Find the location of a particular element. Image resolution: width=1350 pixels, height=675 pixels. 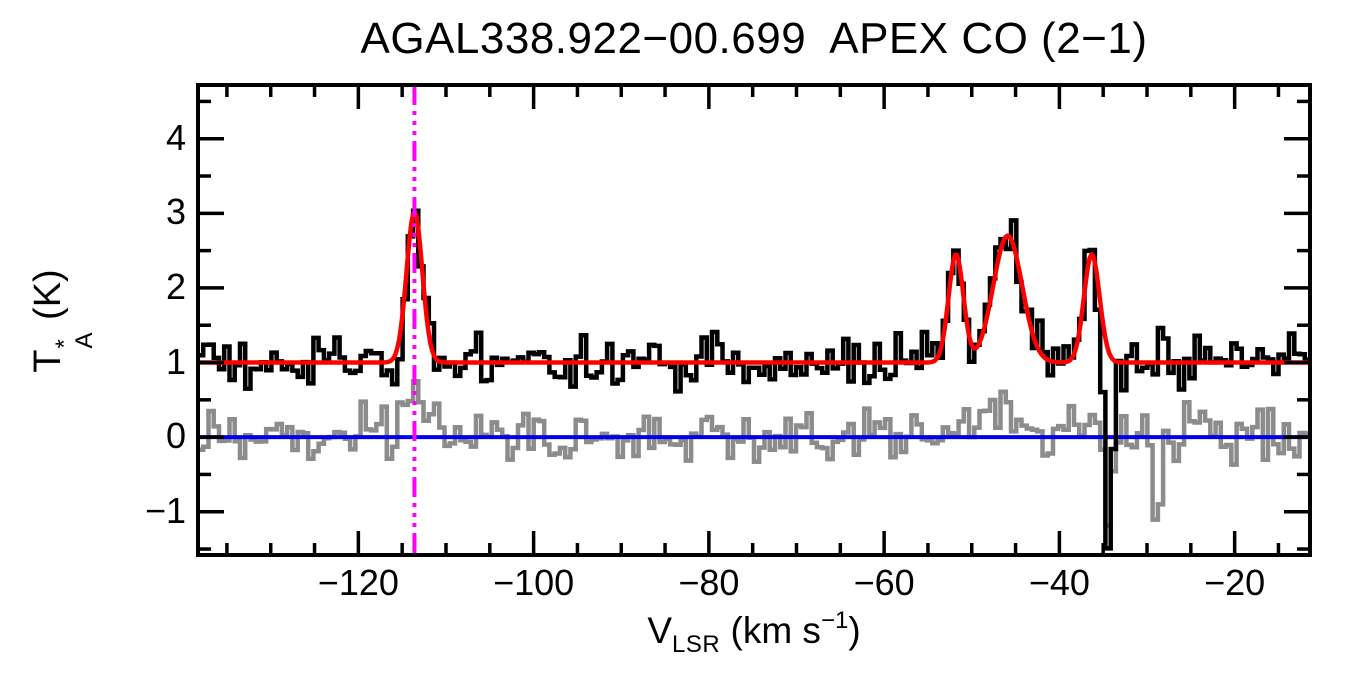

x-tick-label: −120 is located at coordinates (358, 582).